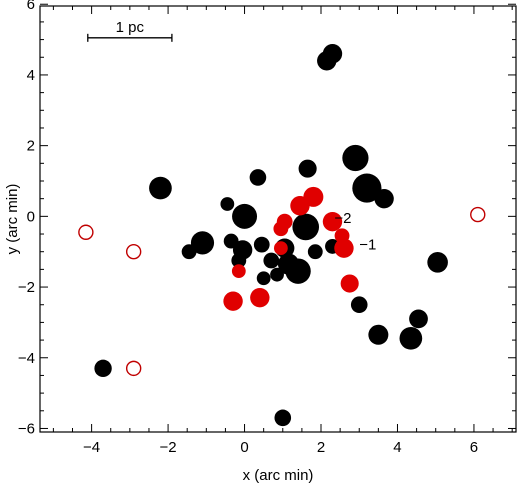 The image size is (520, 488). I want to click on y-tick-label: −4, so click(26, 358).